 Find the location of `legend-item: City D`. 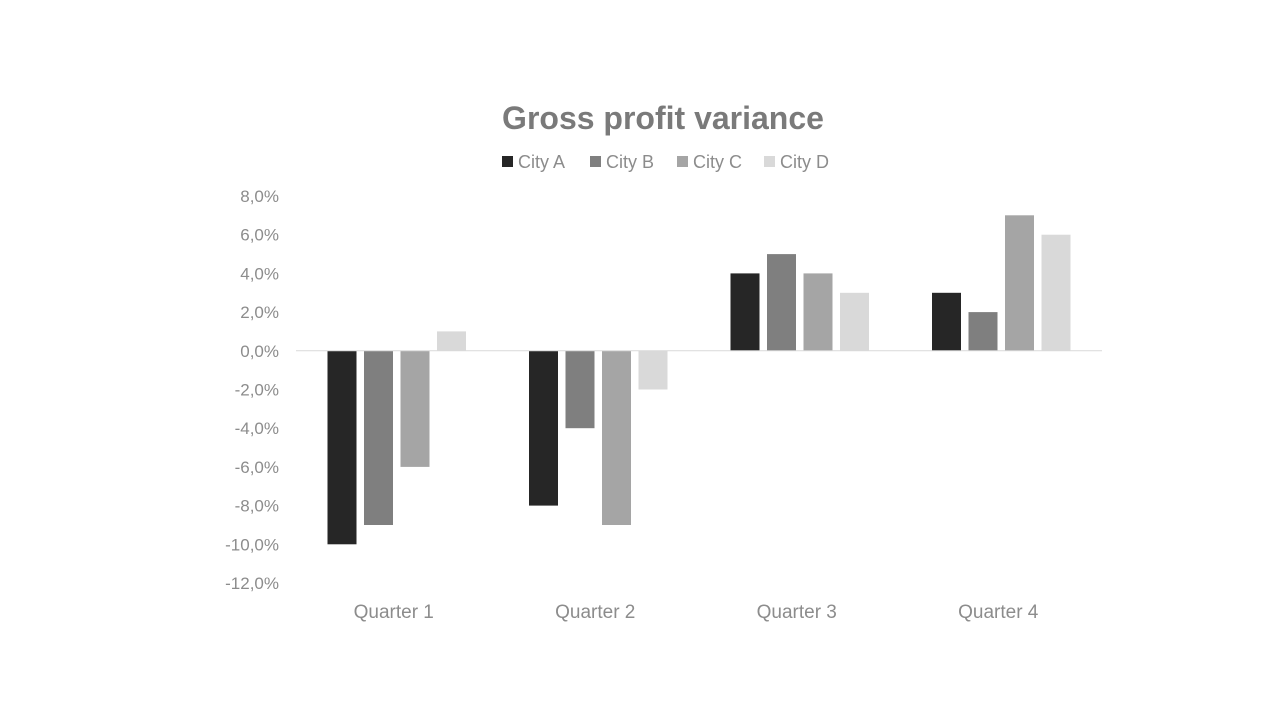

legend-item: City D is located at coordinates (796, 162).